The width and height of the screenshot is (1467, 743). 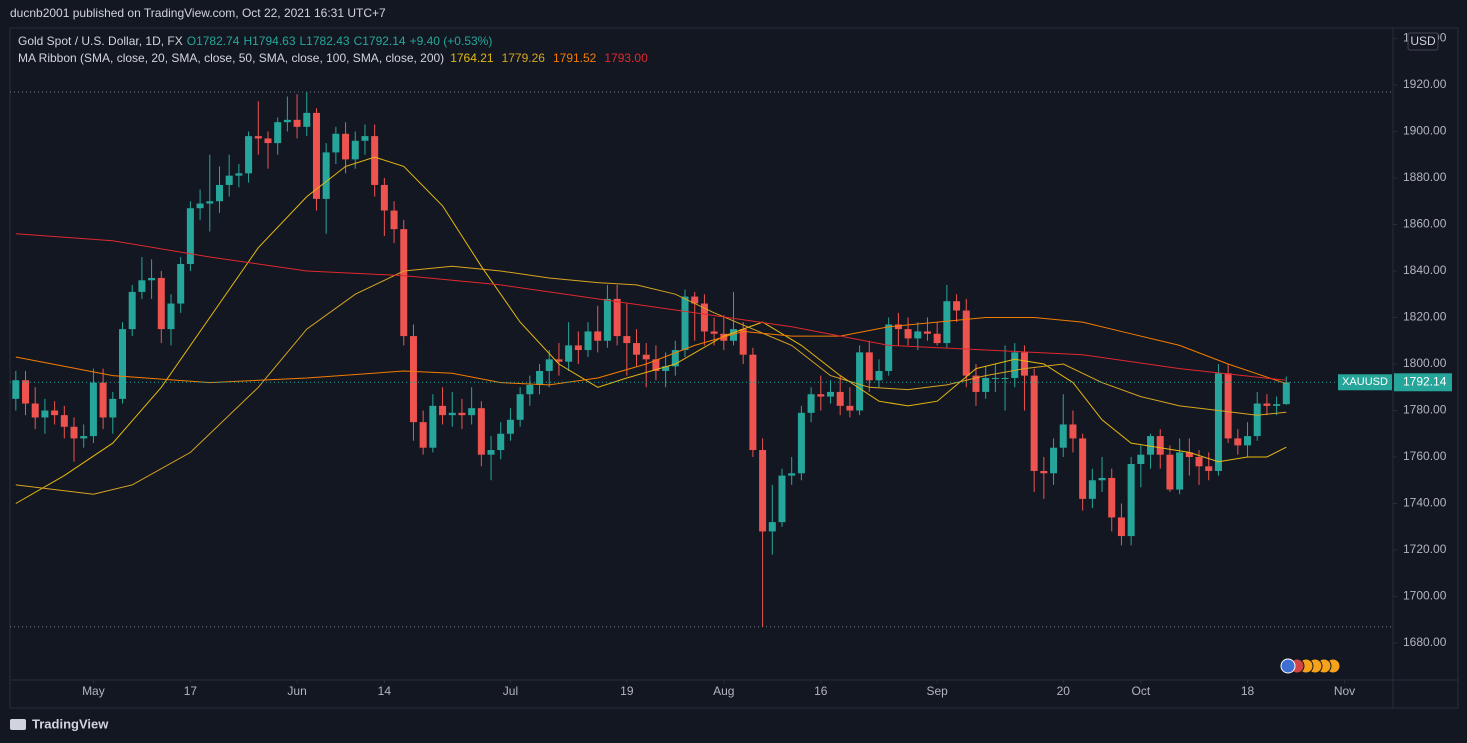 I want to click on x-tick-label: 19, so click(x=627, y=691).